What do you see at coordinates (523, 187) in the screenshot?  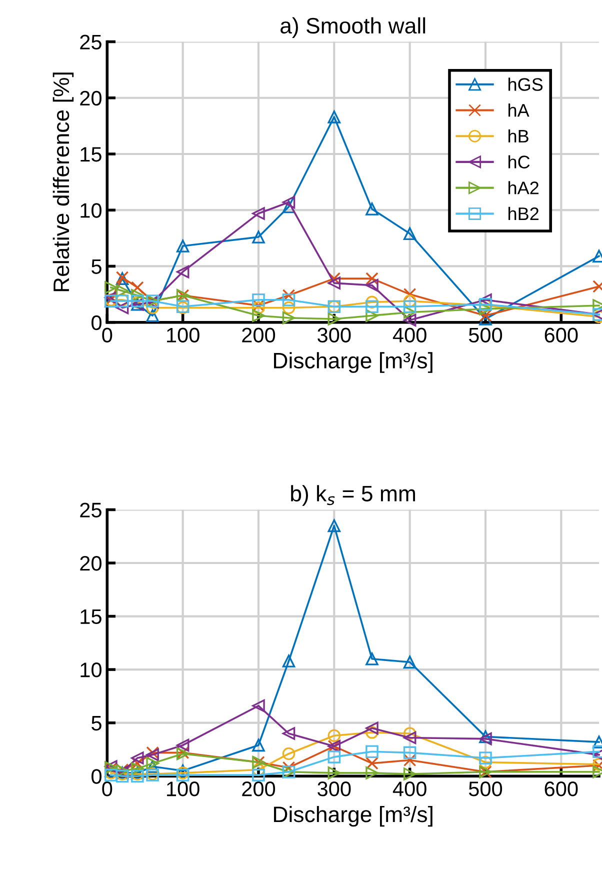 I see `legend-label: hA2` at bounding box center [523, 187].